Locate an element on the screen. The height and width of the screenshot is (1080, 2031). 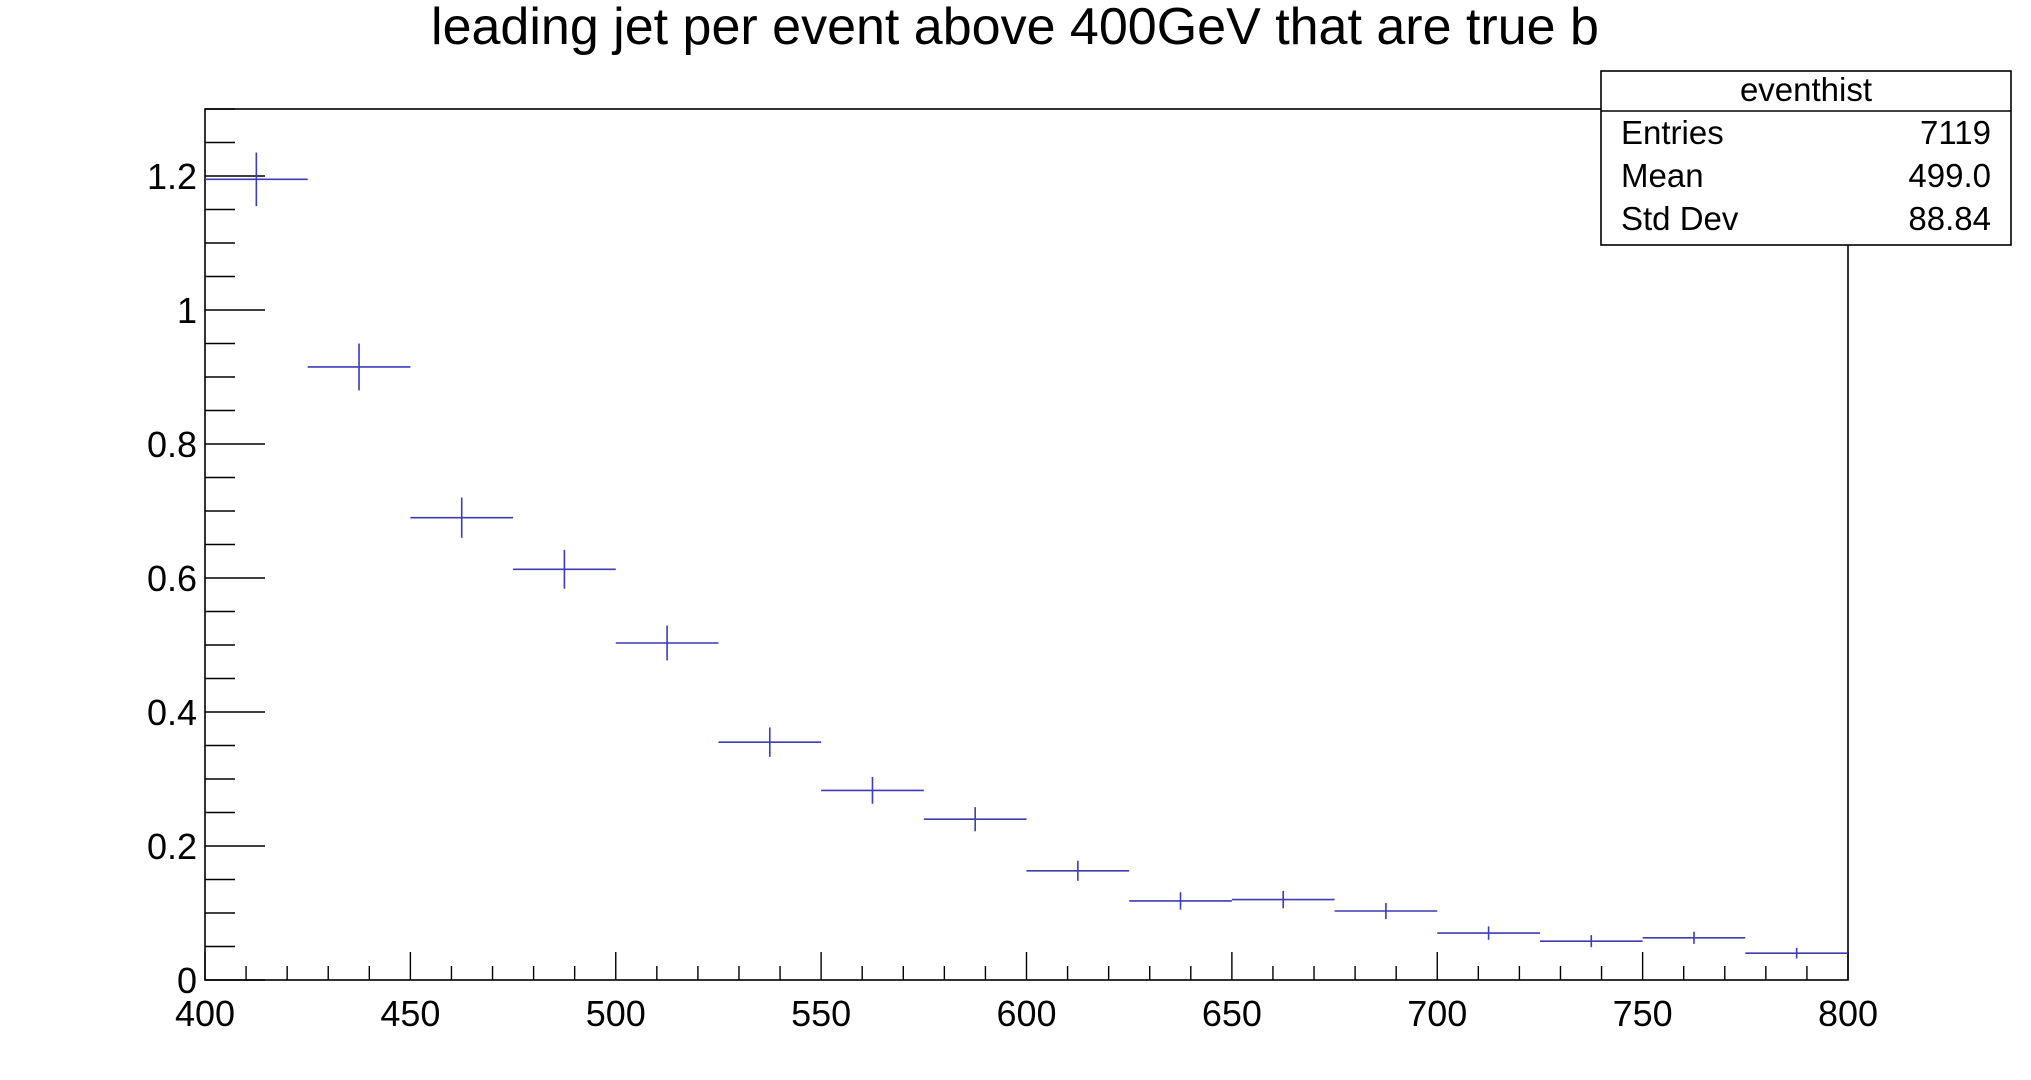
x-tick-label: 650 is located at coordinates (1232, 1013).